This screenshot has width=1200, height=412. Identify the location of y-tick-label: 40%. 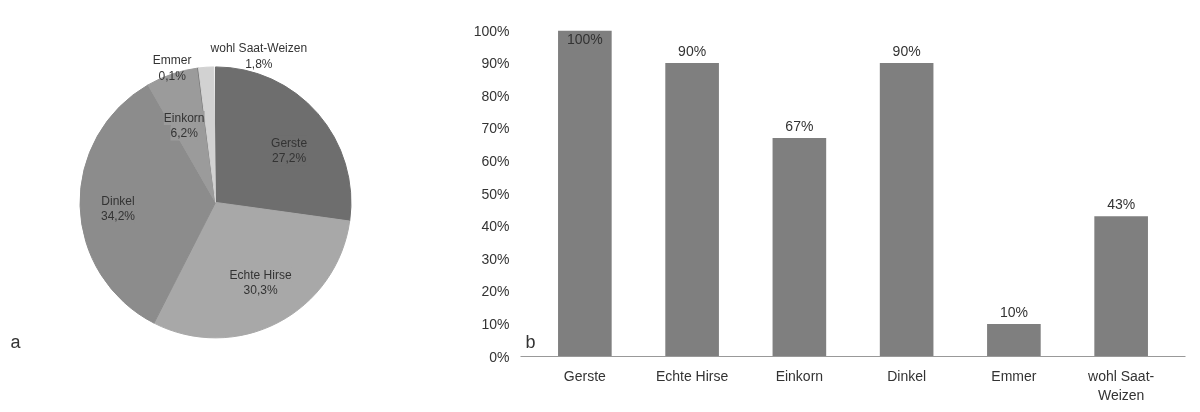
(495, 226).